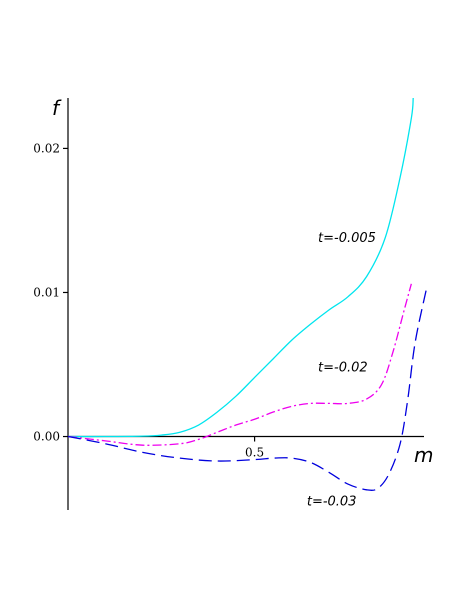 The image size is (468, 605). I want to click on series-label-t-0-03: t=-0.03, so click(332, 502).